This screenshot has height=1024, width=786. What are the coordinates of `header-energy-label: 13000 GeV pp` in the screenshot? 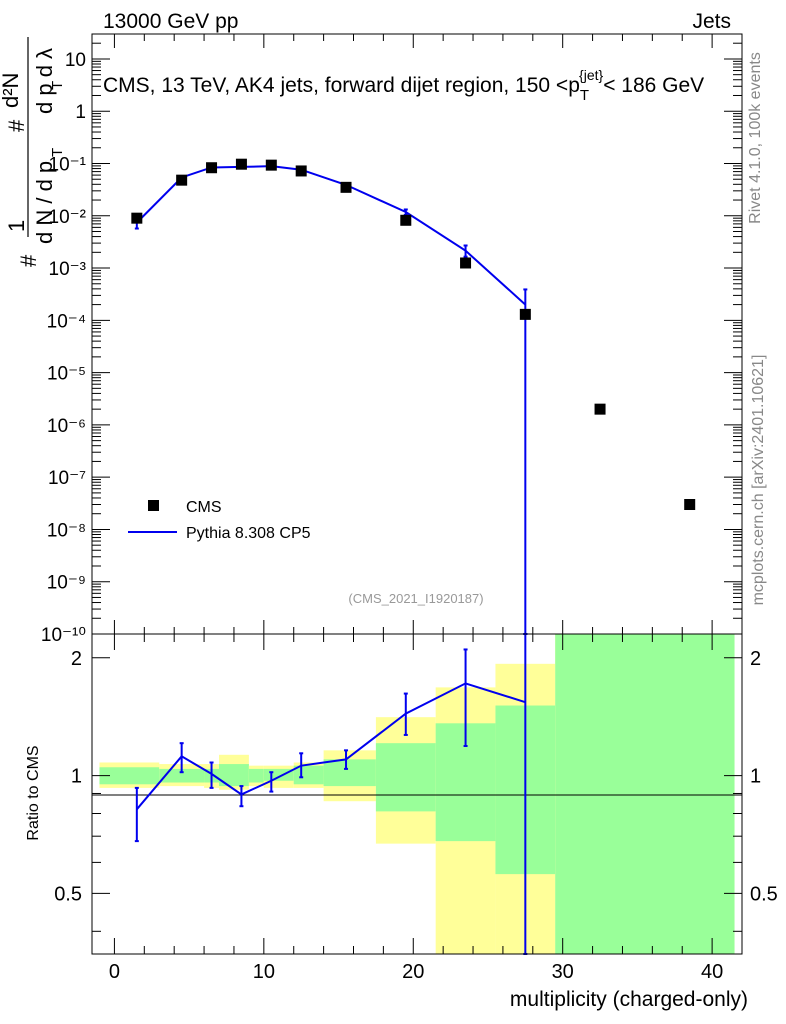 It's located at (170, 21).